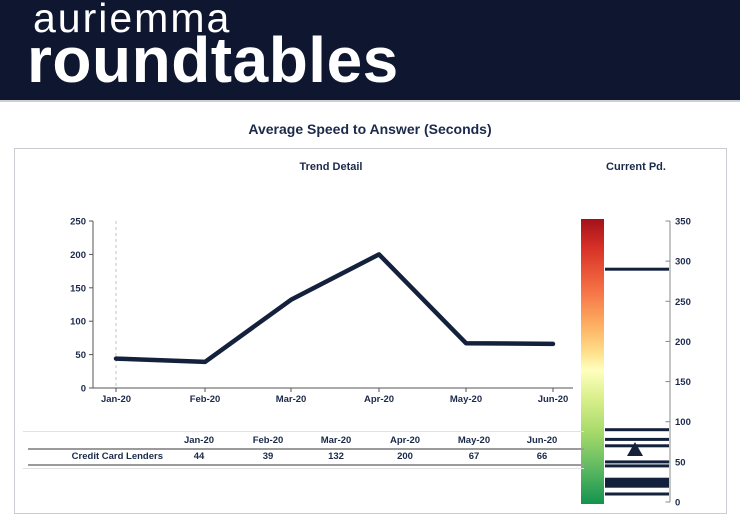  Describe the element at coordinates (680, 462) in the screenshot. I see `gauge-tick-label: 50` at that location.